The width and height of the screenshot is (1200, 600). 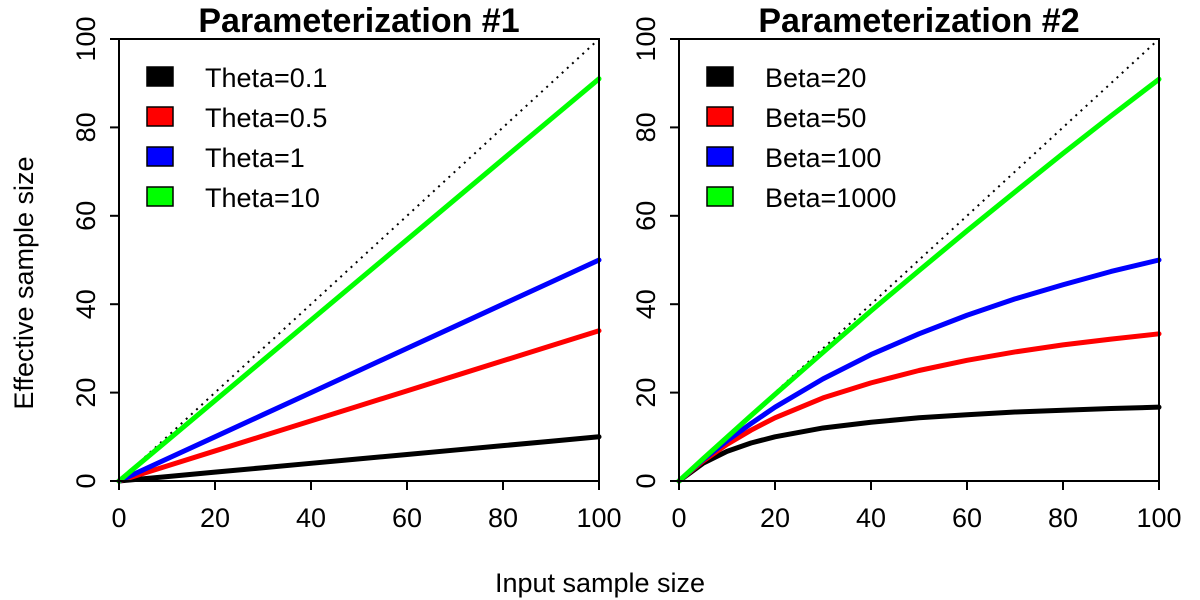 What do you see at coordinates (262, 198) in the screenshot?
I see `legend-label: Theta=10` at bounding box center [262, 198].